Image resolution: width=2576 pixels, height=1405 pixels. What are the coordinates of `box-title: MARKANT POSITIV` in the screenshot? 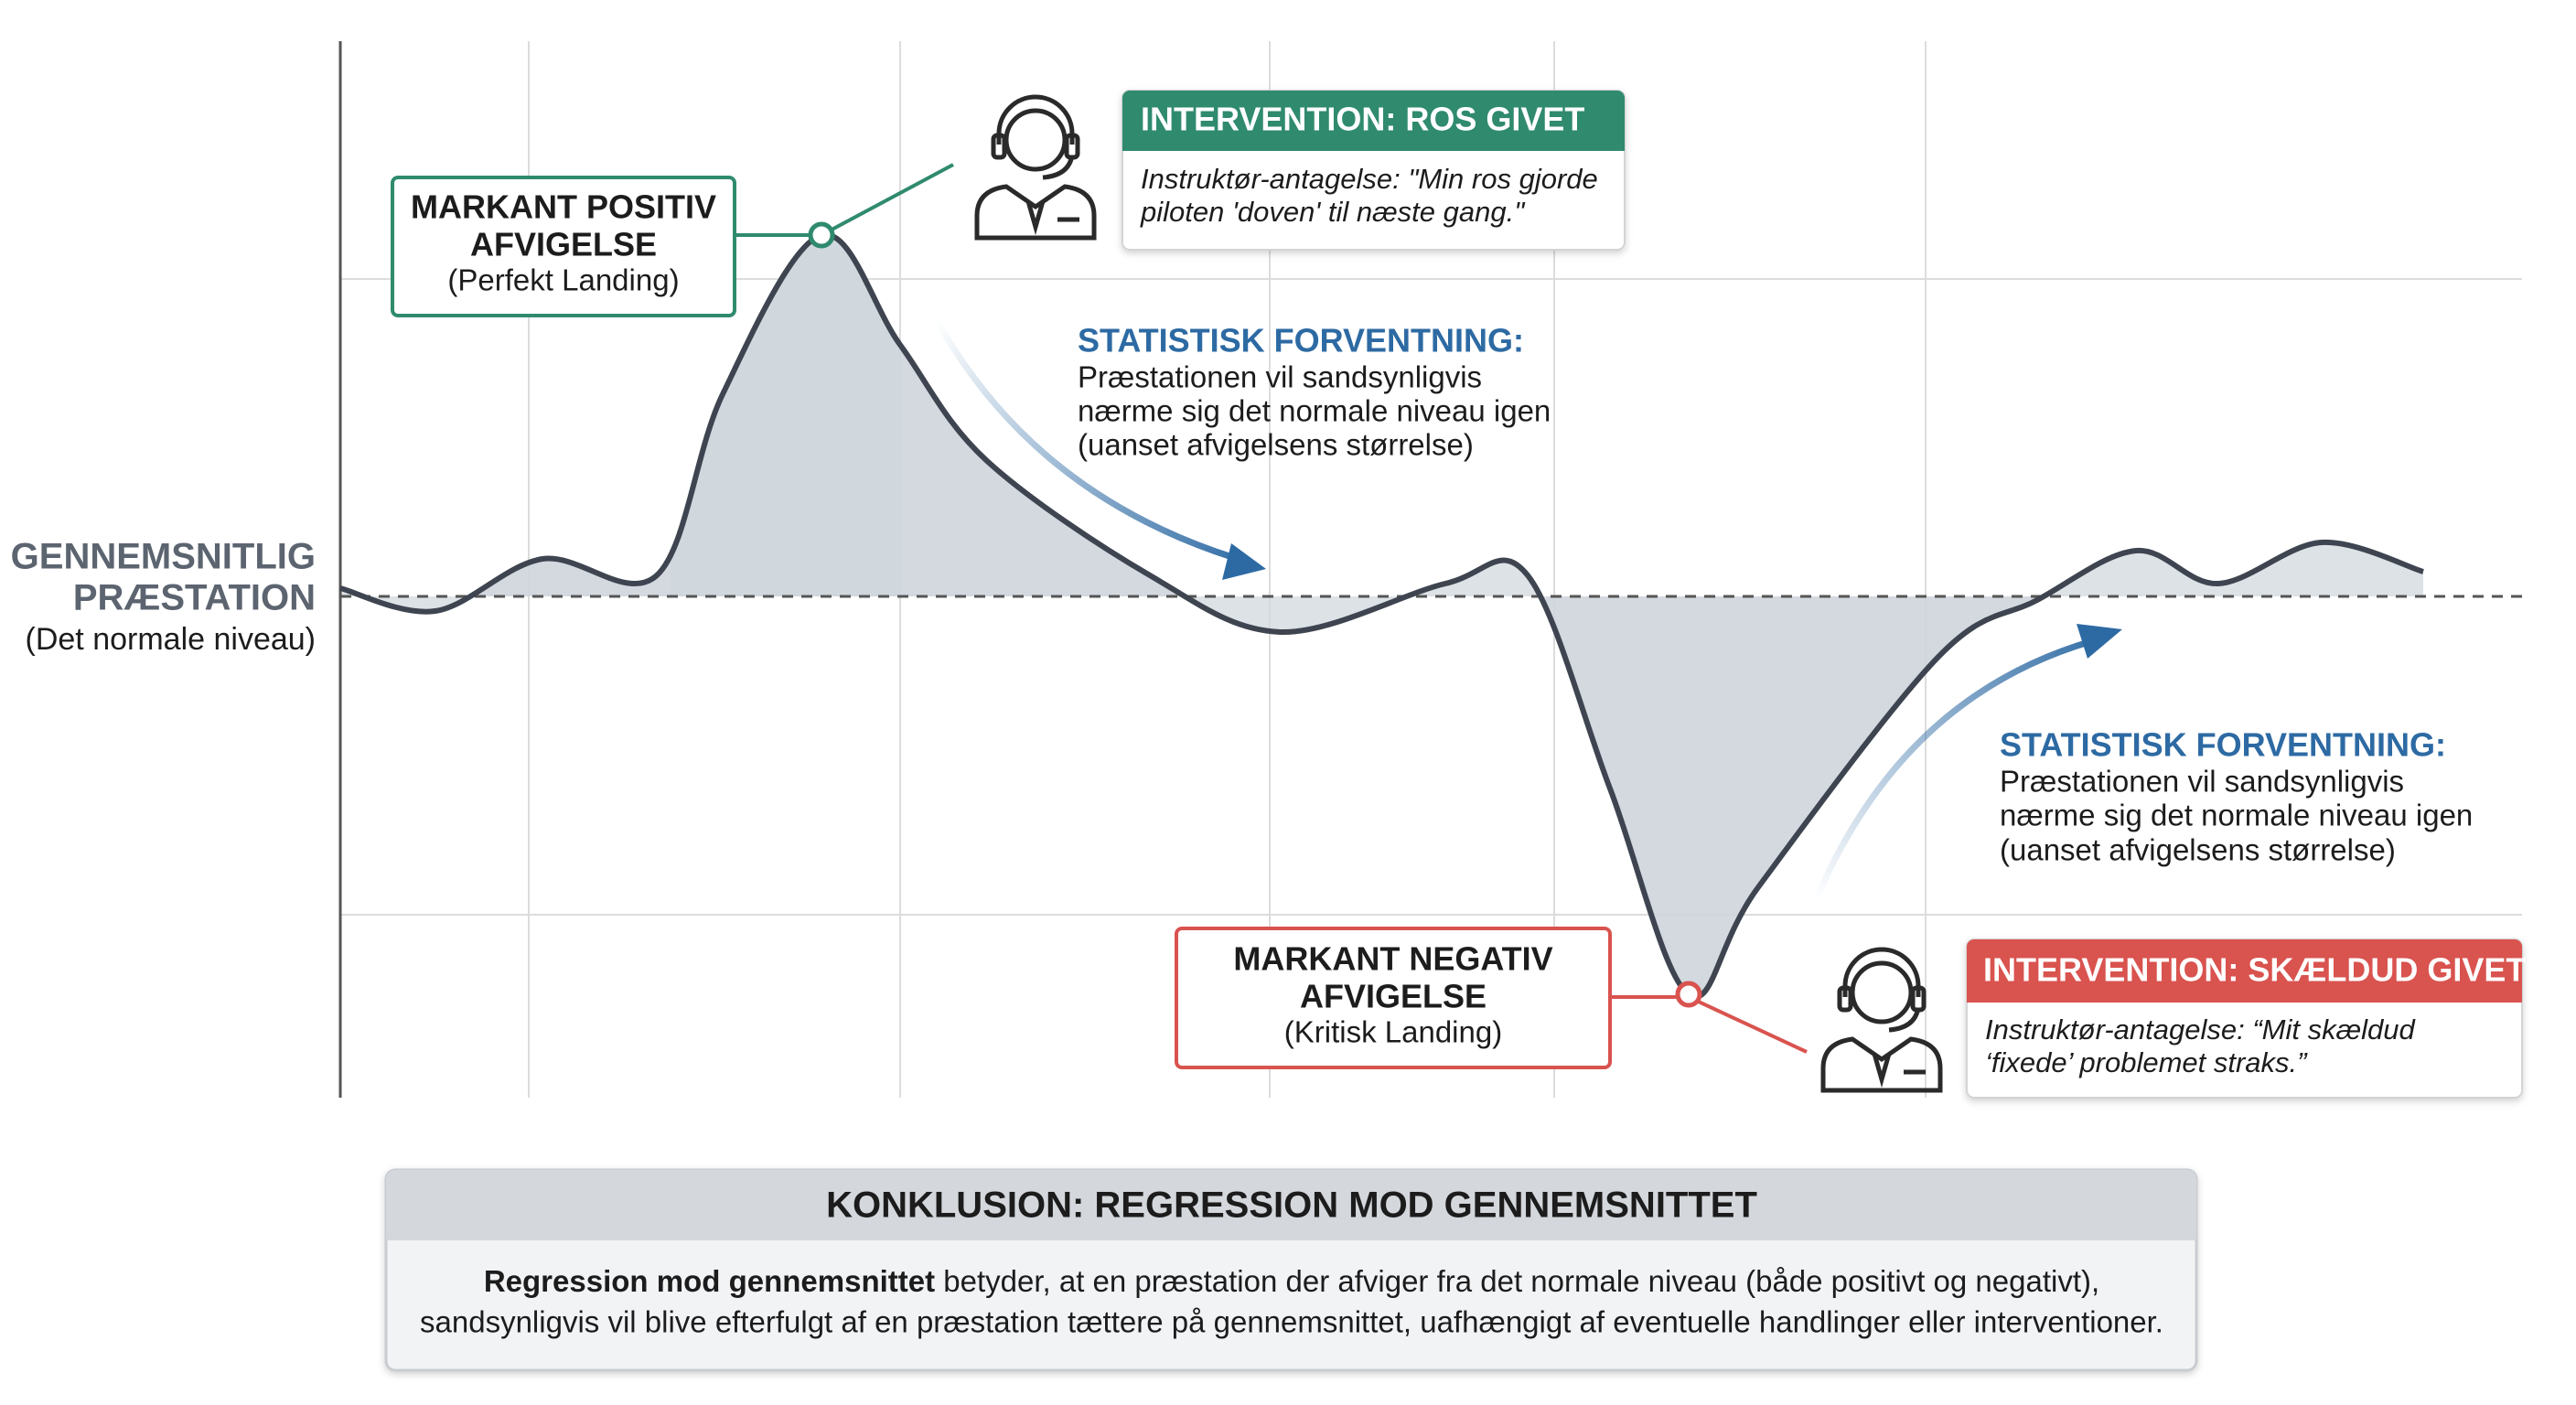 It's located at (563, 207).